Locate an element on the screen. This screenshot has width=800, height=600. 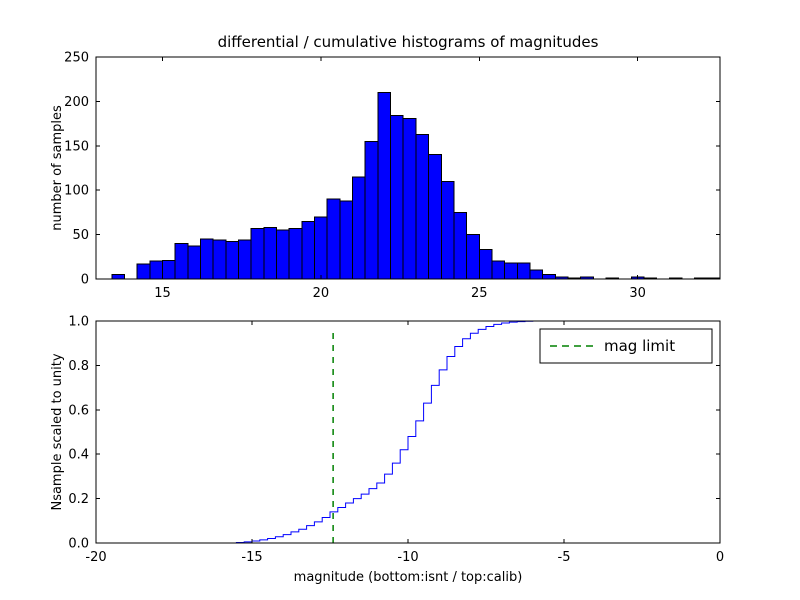
top-x-tick-label: 25 is located at coordinates (479, 293).